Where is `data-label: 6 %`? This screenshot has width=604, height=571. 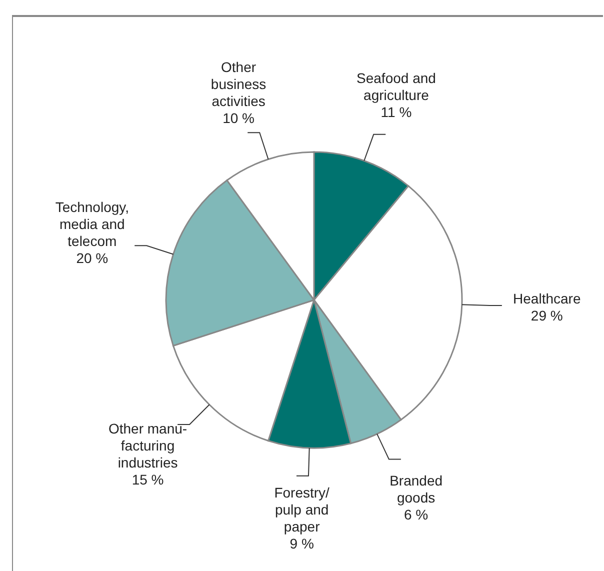
data-label: 6 % is located at coordinates (416, 514).